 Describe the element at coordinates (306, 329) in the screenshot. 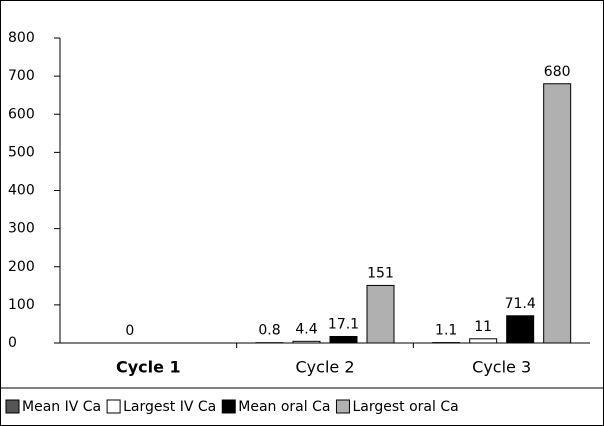

I see `data-label: 4.4` at that location.